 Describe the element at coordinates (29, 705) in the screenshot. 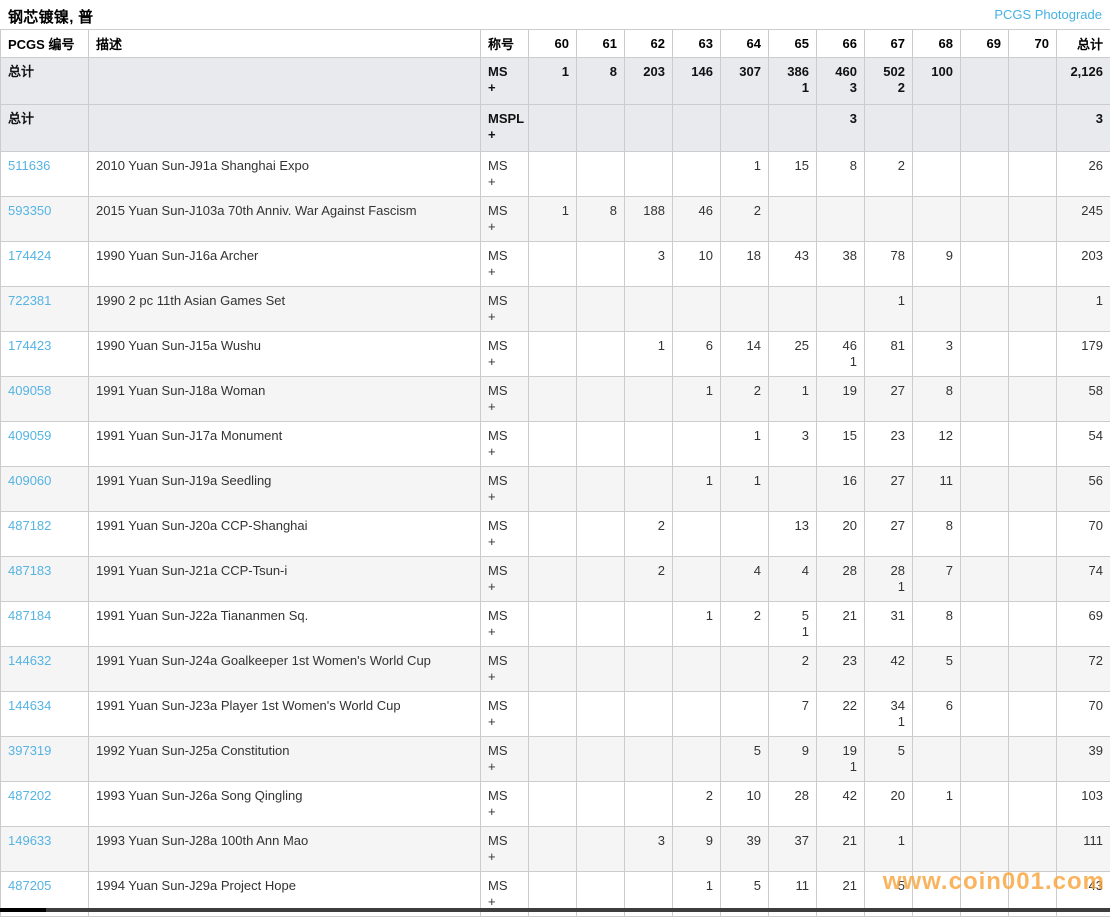

I see `pcgs-id-link: 144634` at that location.